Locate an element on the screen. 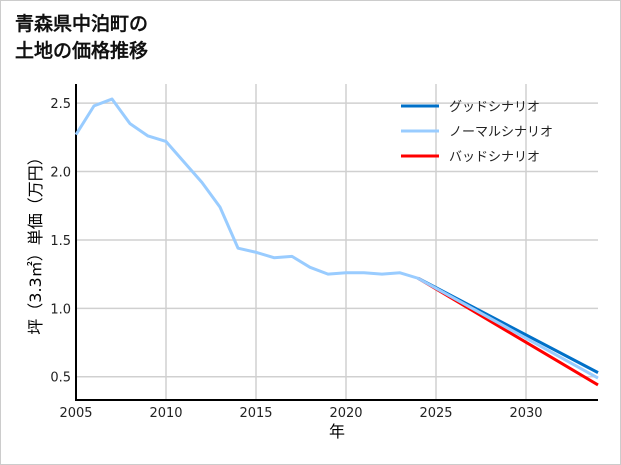 The width and height of the screenshot is (621, 465). x-tick-label: 2030 is located at coordinates (525, 413).